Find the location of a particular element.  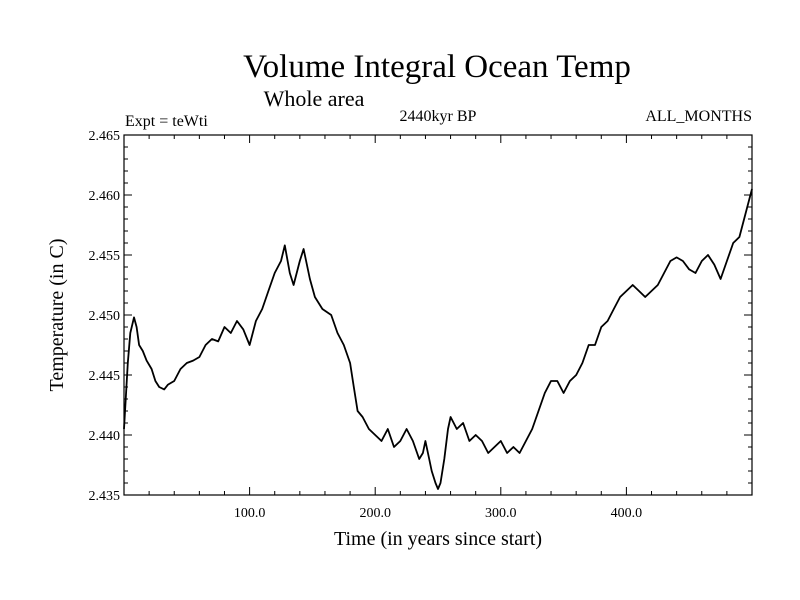

y-tick-label: 2.440 is located at coordinates (105, 436).